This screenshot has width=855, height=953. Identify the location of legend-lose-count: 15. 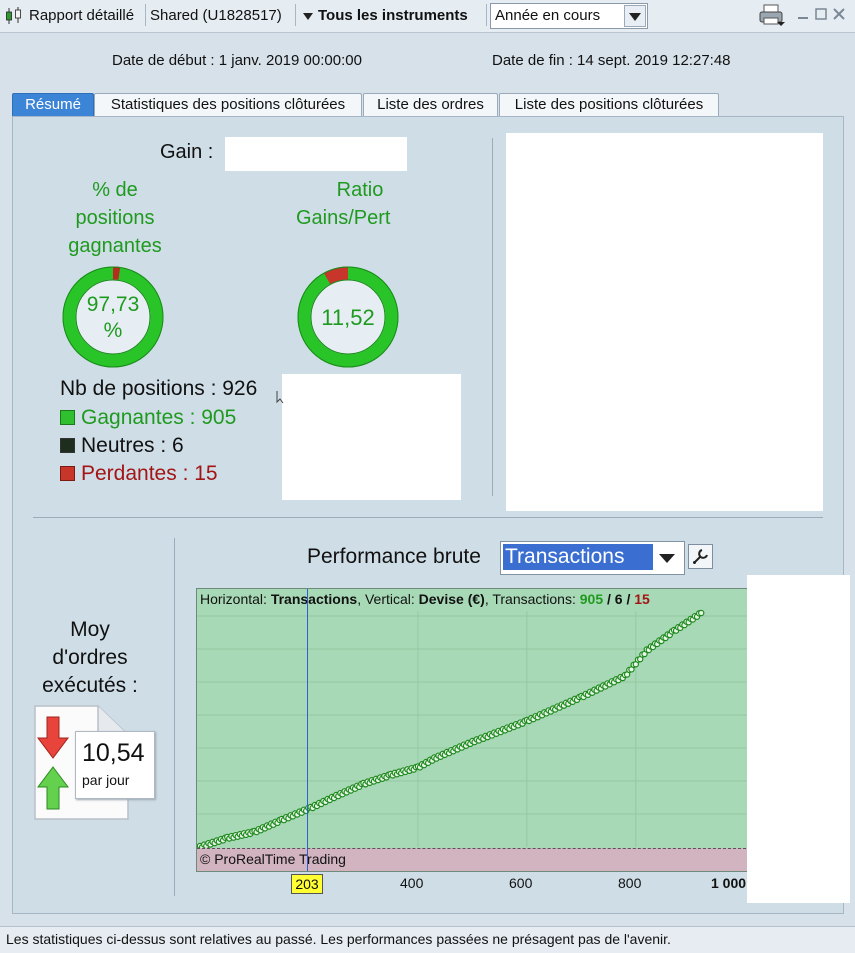
(642, 599).